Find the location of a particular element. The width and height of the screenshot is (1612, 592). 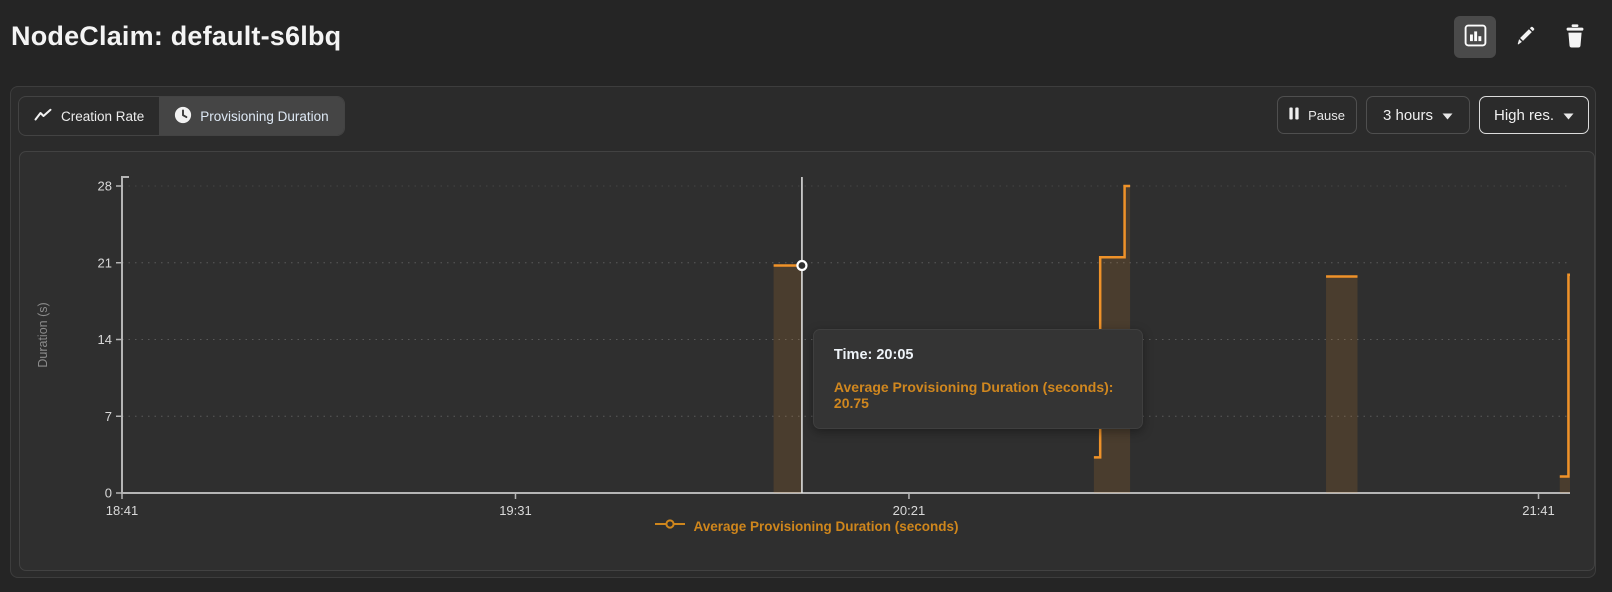

svg-text: 28 is located at coordinates (105, 186).